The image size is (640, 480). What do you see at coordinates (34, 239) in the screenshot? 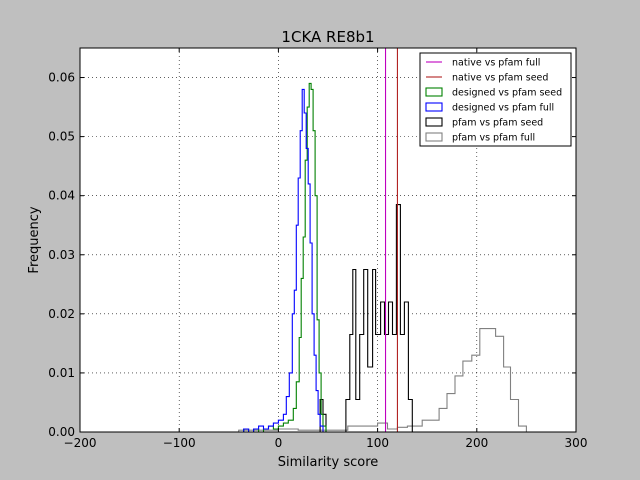
I see `y-axis-label: Frequency` at bounding box center [34, 239].